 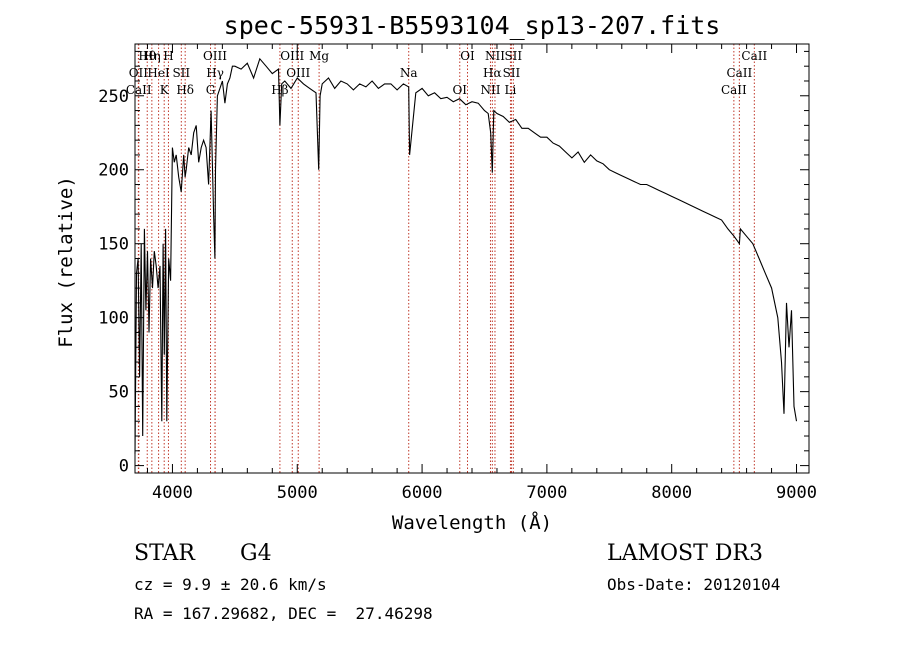 I want to click on spectral-line-label: K, so click(x=165, y=90).